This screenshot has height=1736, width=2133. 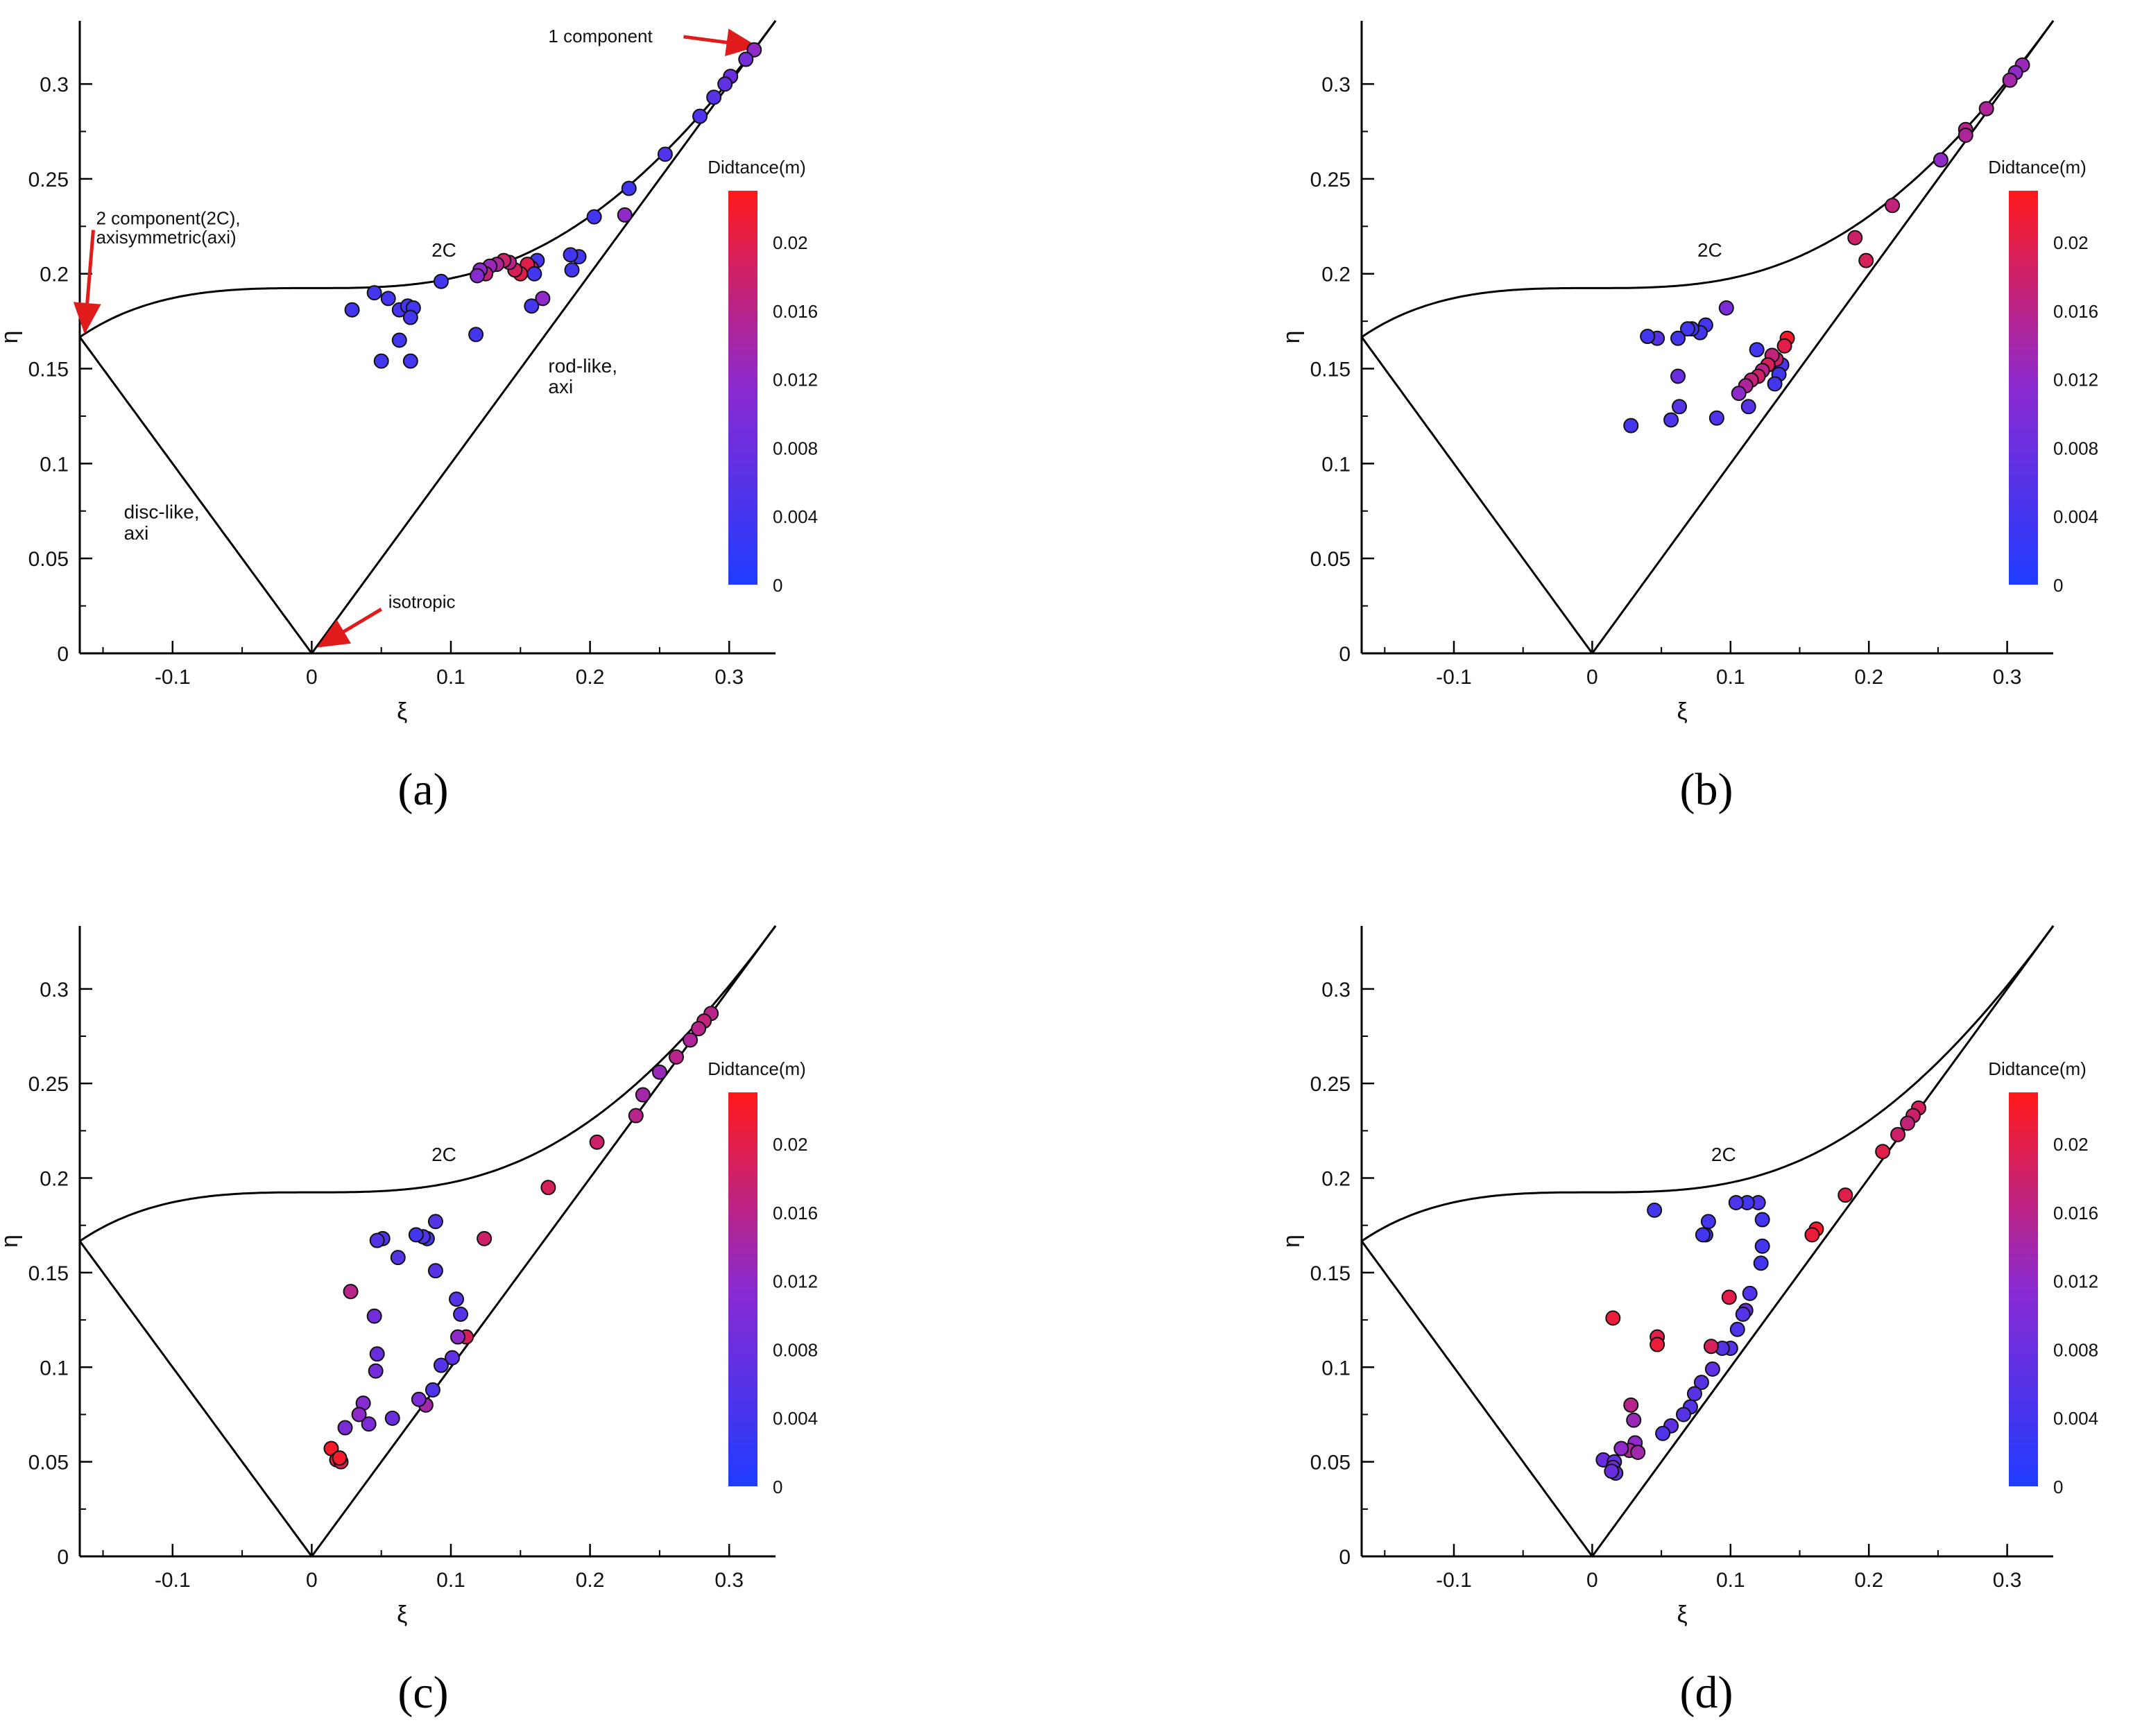 I want to click on colorbar-tick-label: 0.012, so click(x=2075, y=380).